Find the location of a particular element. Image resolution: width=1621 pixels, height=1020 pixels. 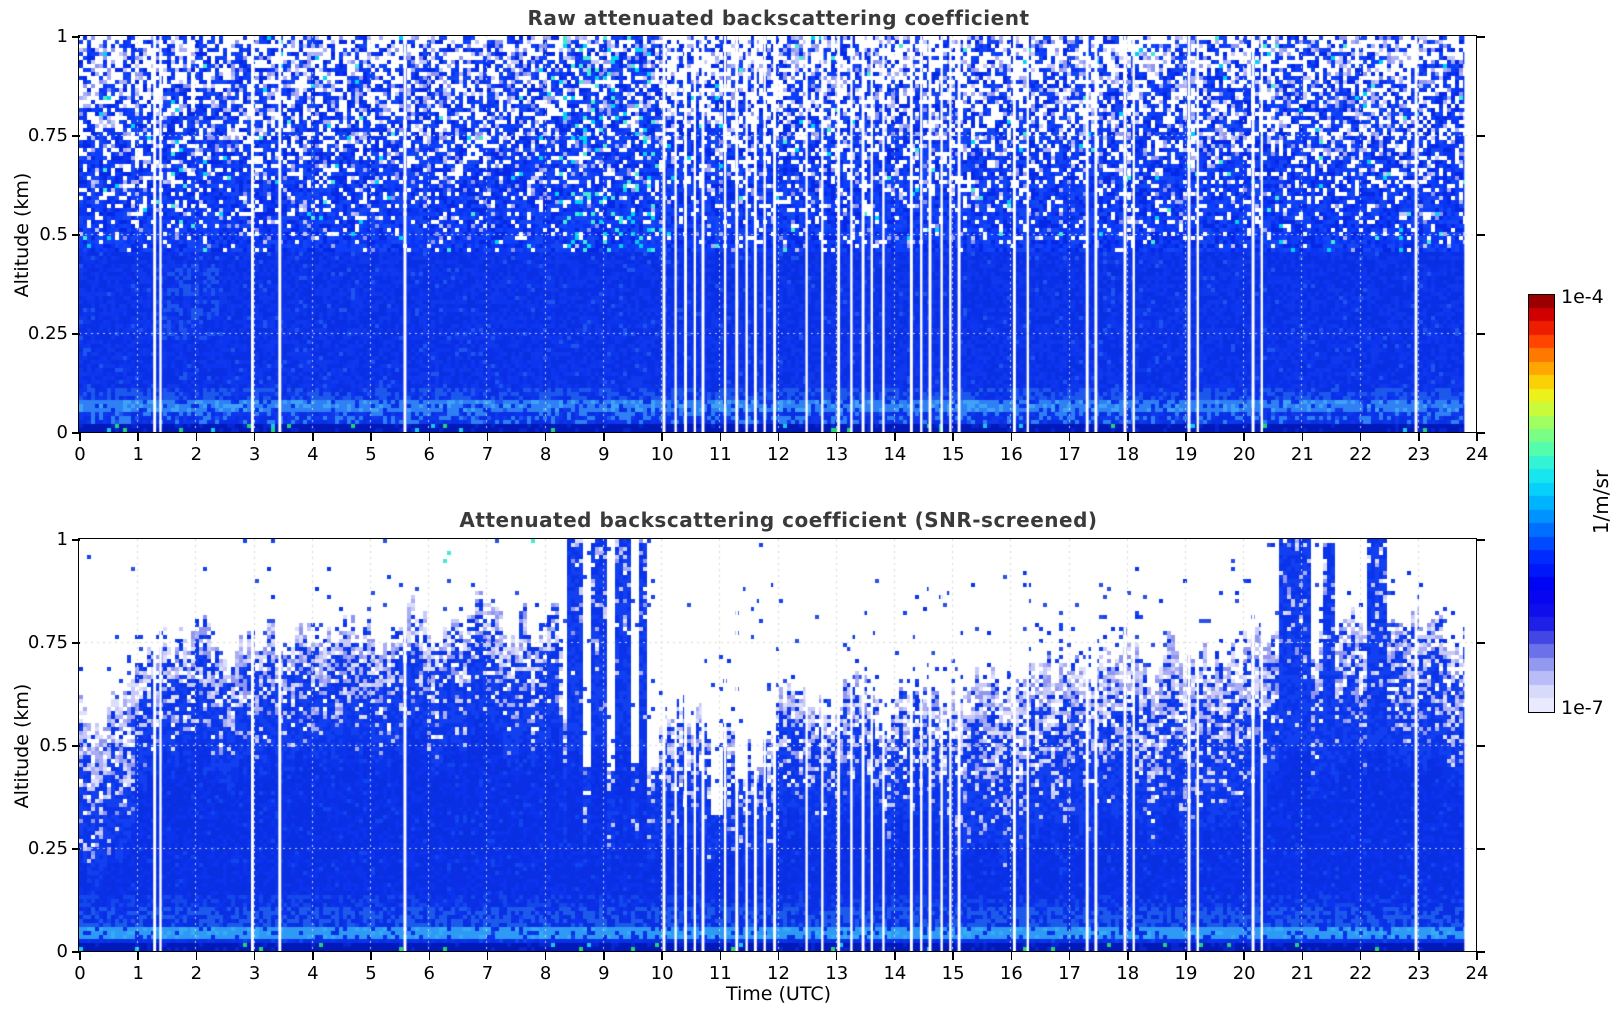

x-tick-label: 23 is located at coordinates (1419, 973).